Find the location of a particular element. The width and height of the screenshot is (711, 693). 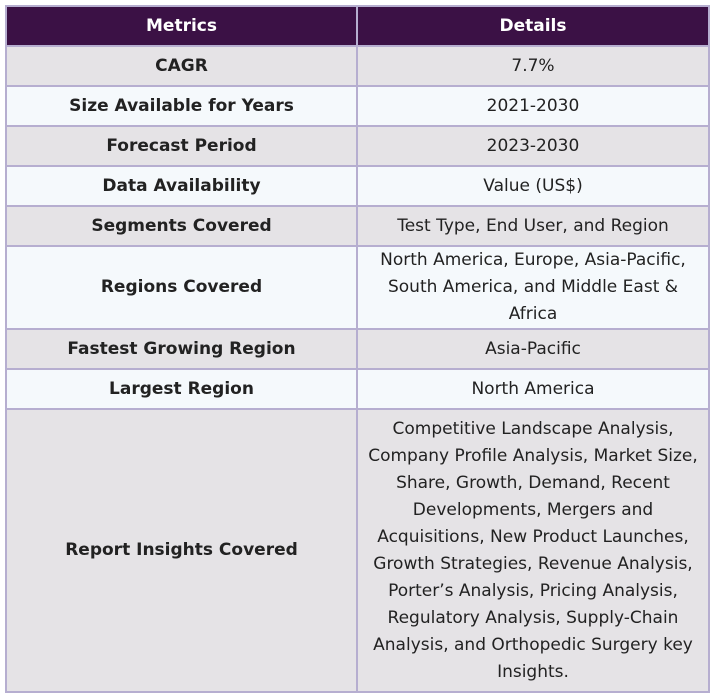

table-header-row: Metrics Details is located at coordinates (357, 26).